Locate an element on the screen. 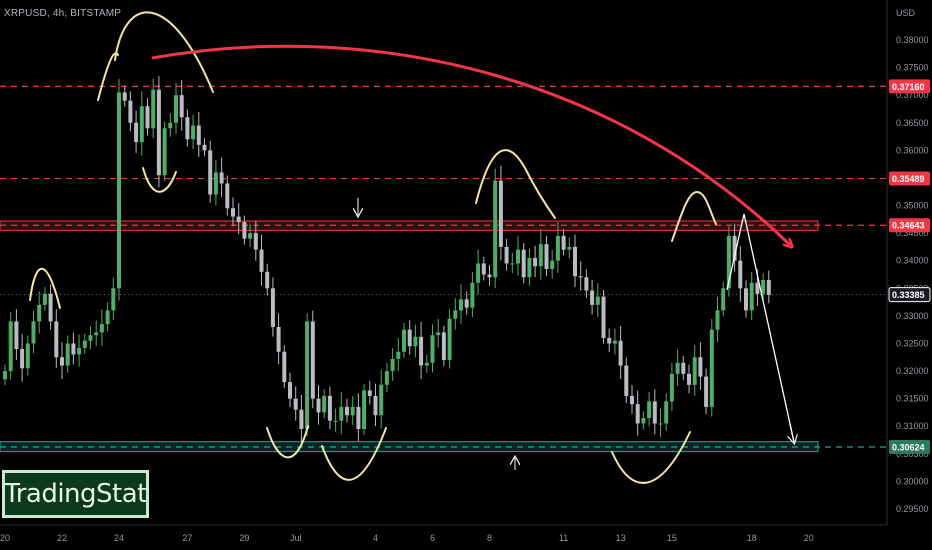  price-tick: 0.29500 is located at coordinates (912, 509).